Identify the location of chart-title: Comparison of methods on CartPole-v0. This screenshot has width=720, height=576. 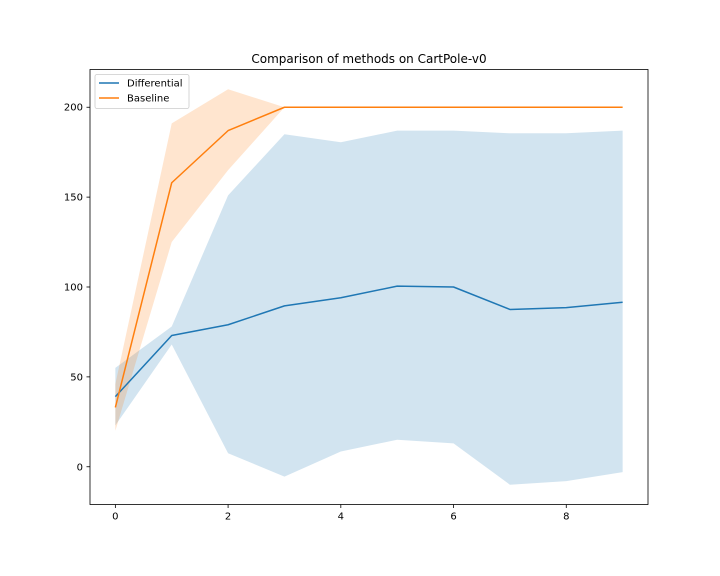
(368, 59).